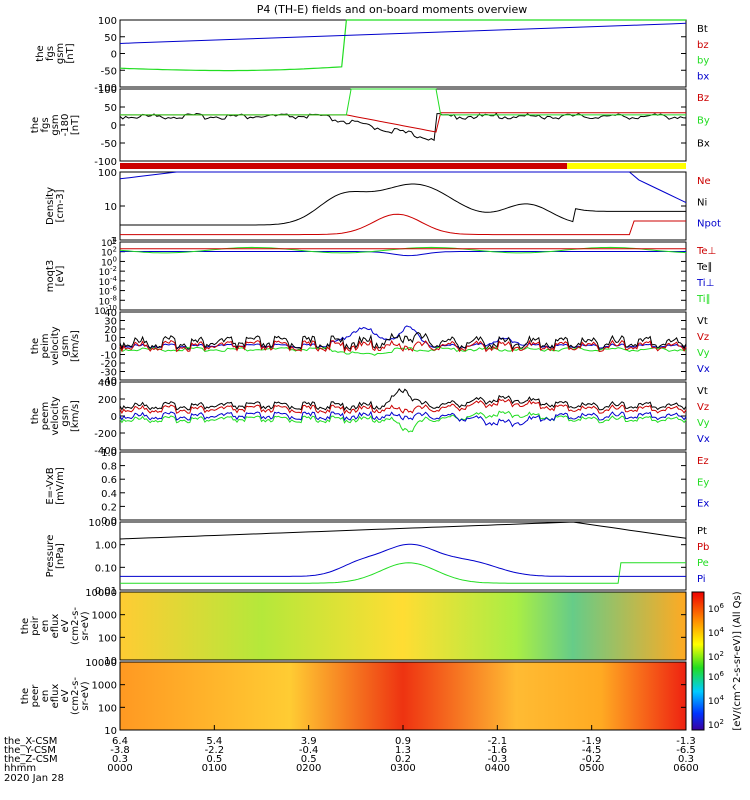  I want to click on y-tick-label: 1.0, so click(109, 453).